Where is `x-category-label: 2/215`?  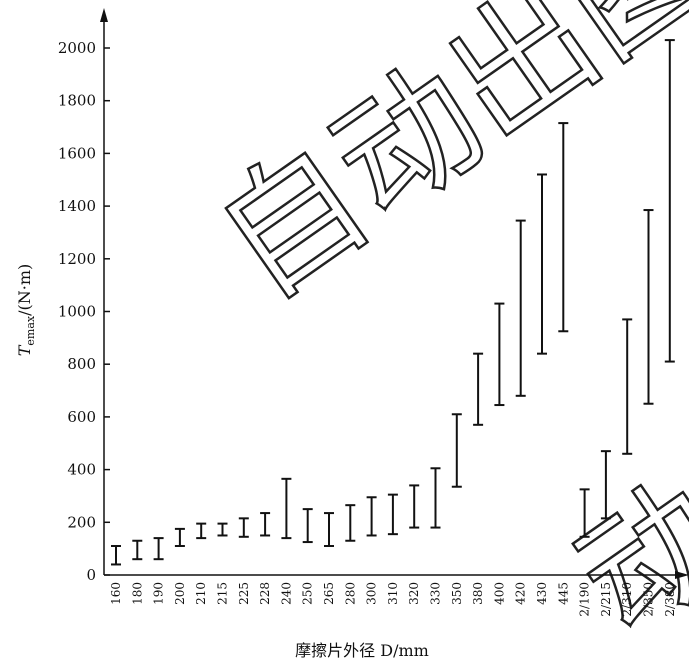 x-category-label: 2/215 is located at coordinates (606, 599).